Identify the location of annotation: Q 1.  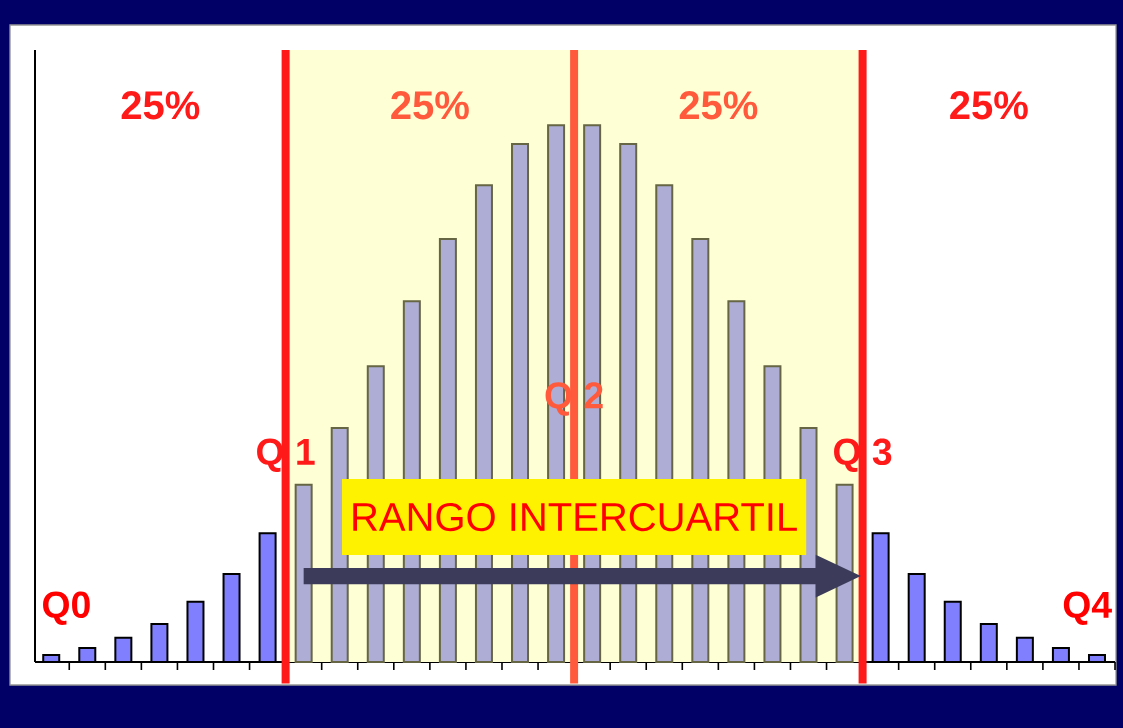
(286, 455).